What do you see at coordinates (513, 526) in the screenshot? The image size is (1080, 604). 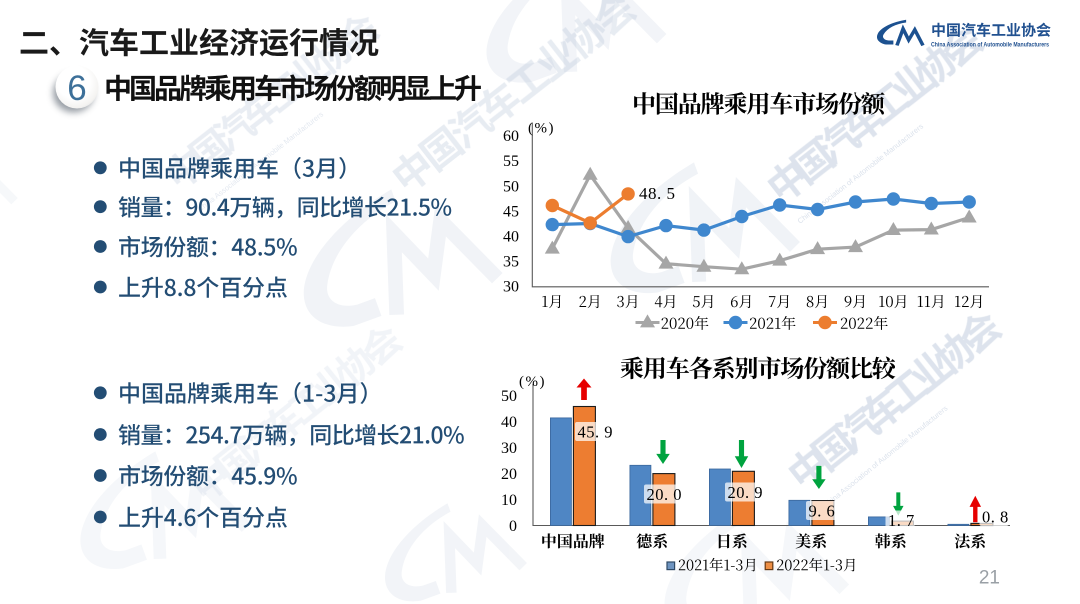 I see `svg-text: 0` at bounding box center [513, 526].